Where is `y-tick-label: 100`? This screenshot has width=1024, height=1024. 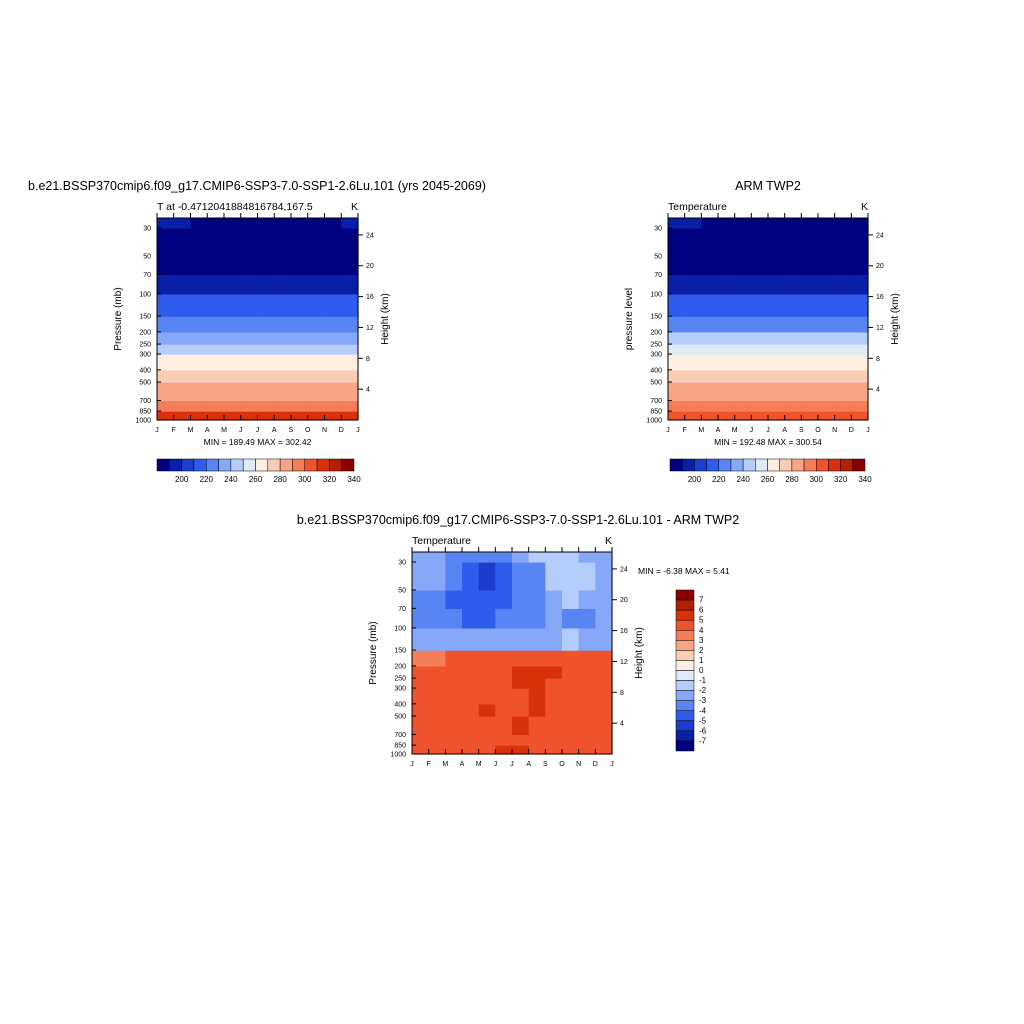
y-tick-label: 100 is located at coordinates (145, 294).